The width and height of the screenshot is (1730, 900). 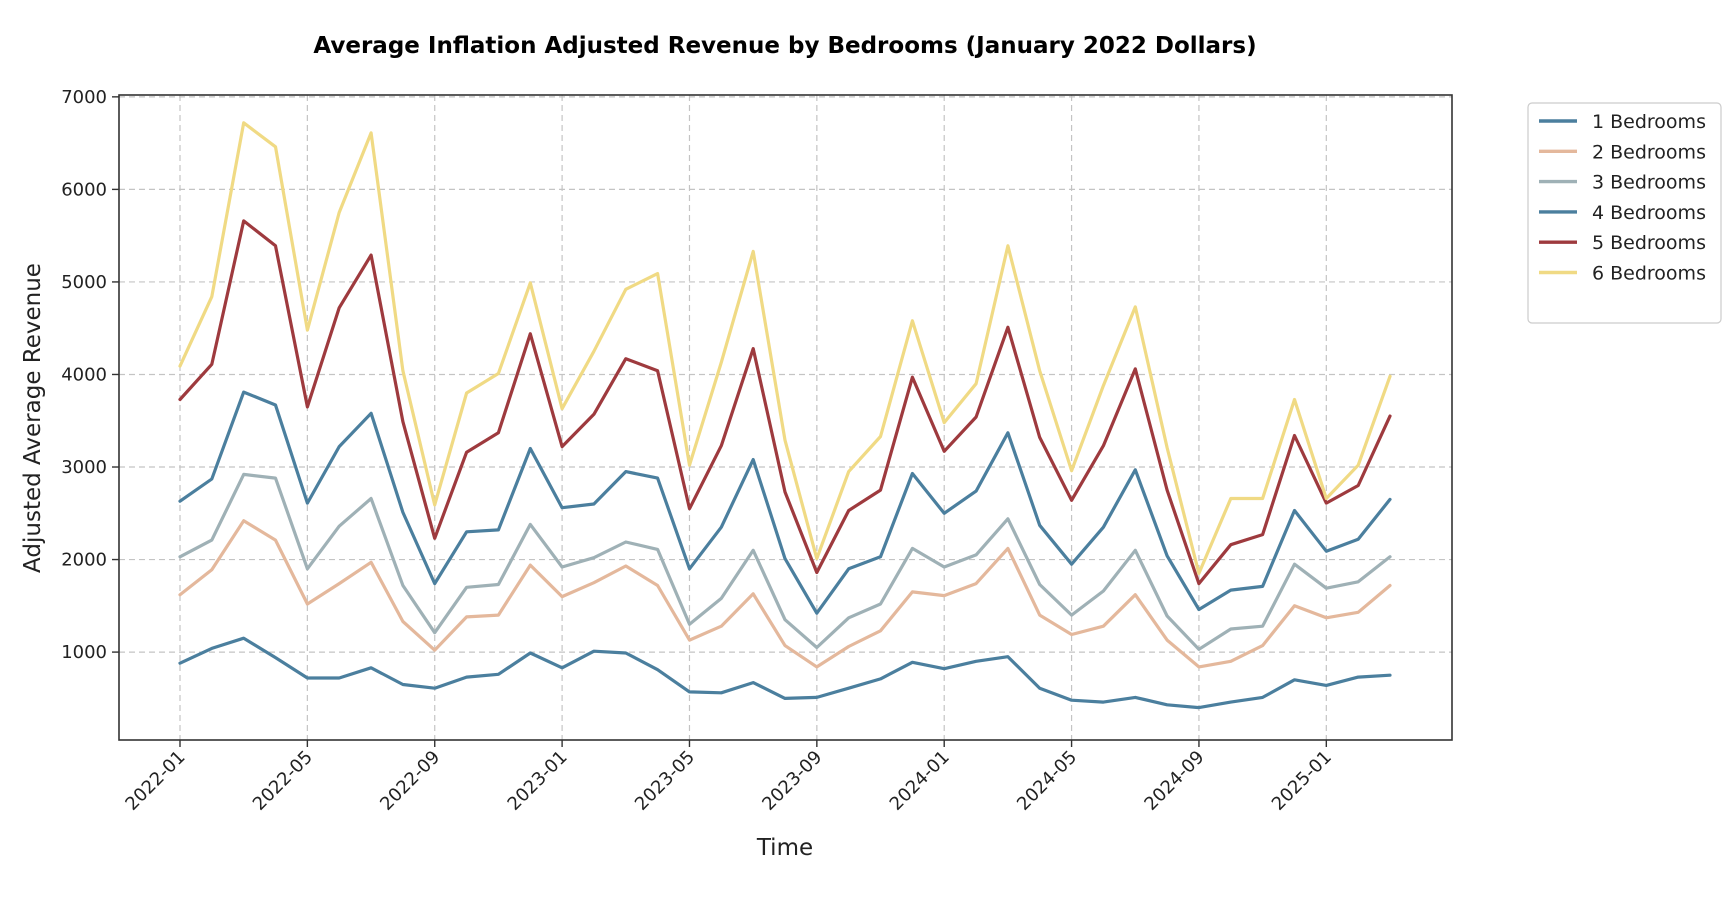 I want to click on y-tick-label: 7000, so click(x=84, y=97).